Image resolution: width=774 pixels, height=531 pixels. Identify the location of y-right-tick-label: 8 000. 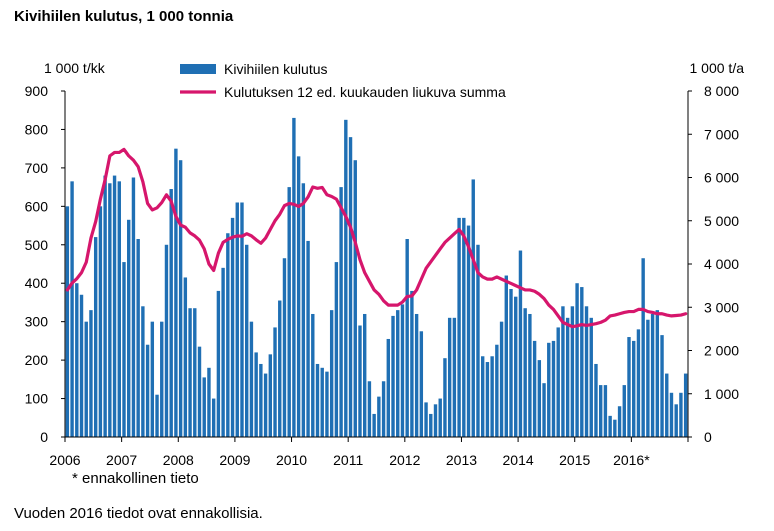
(721, 91).